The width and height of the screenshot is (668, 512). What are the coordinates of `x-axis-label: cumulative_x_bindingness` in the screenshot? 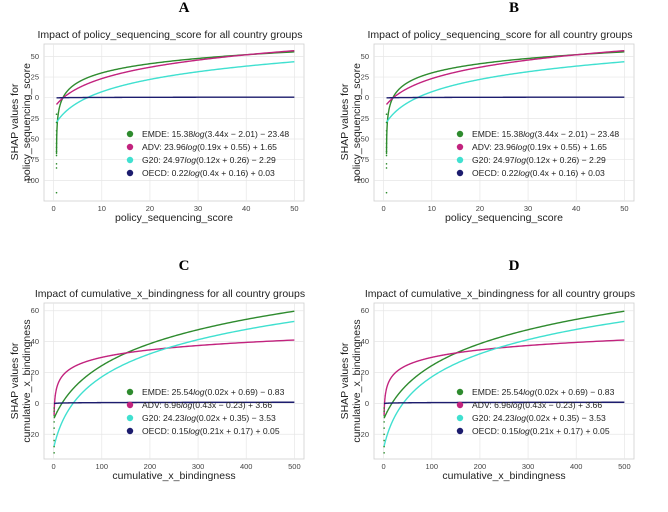 It's located at (173, 476).